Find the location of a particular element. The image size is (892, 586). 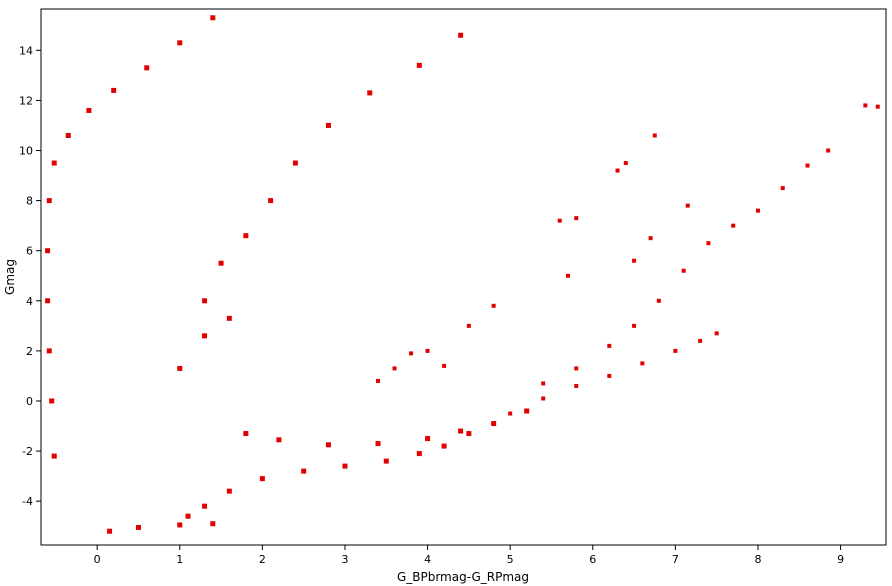

x-axis-label: G_BPbrmag-G_RPmag is located at coordinates (463, 577).